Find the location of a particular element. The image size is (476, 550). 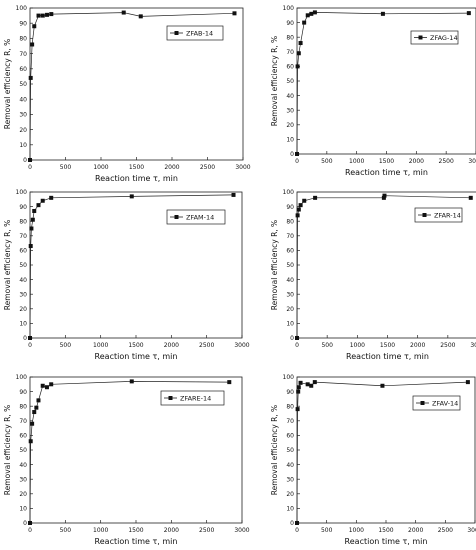

x-tick-label: 1500 is located at coordinates (135, 345).